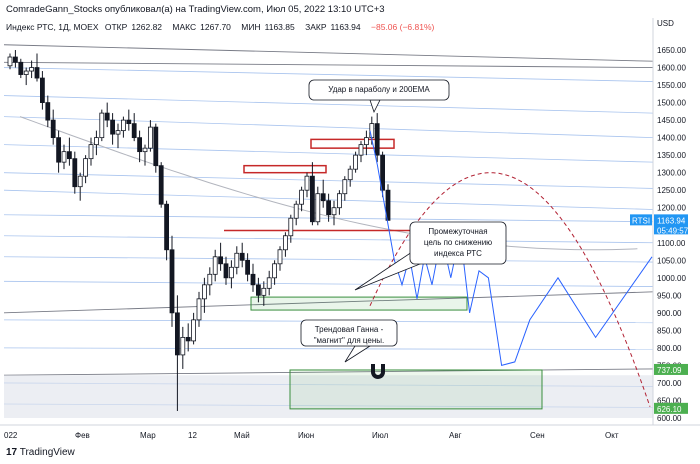 The width and height of the screenshot is (700, 464). What do you see at coordinates (671, 138) in the screenshot?
I see `y-tick-label: 1400.00` at bounding box center [671, 138].